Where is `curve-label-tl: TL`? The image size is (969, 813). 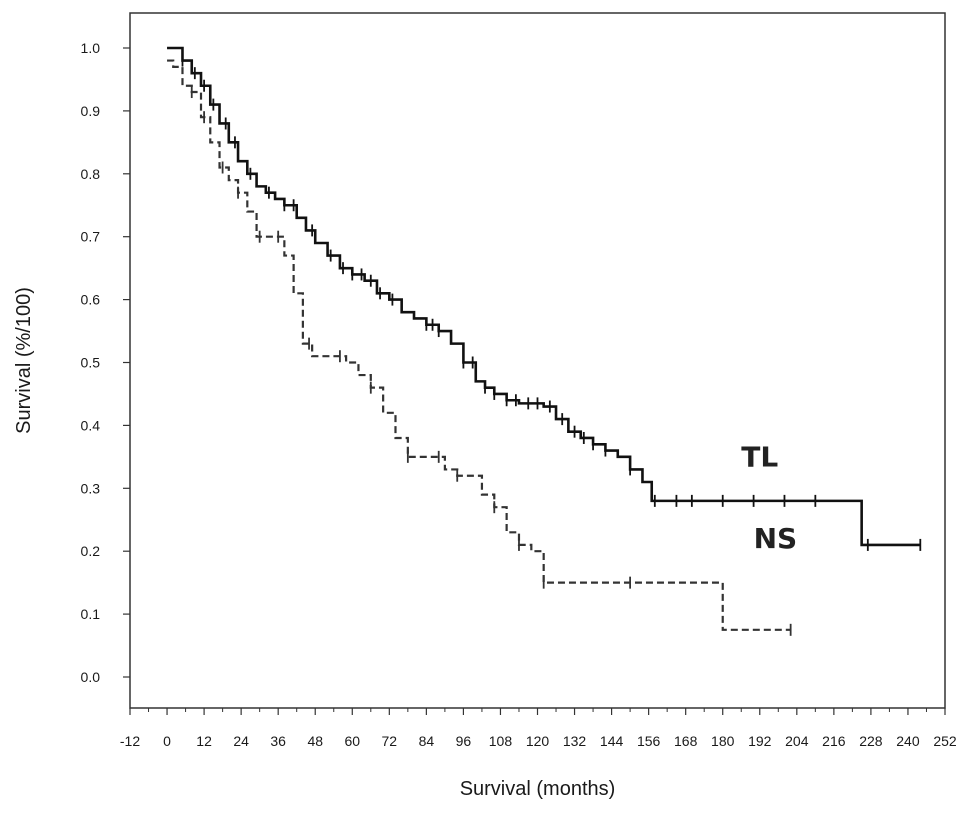
curve-label-tl: TL is located at coordinates (759, 456).